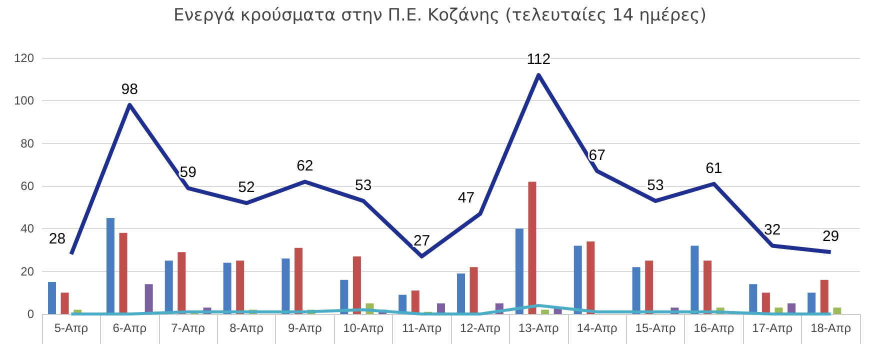 Image resolution: width=880 pixels, height=350 pixels. Describe the element at coordinates (440, 16) in the screenshot. I see `chart-title: Ενεργά κρούσματα στην Π.Ε. Κοζάνης (τελευταίες 14 ημέρες)` at that location.